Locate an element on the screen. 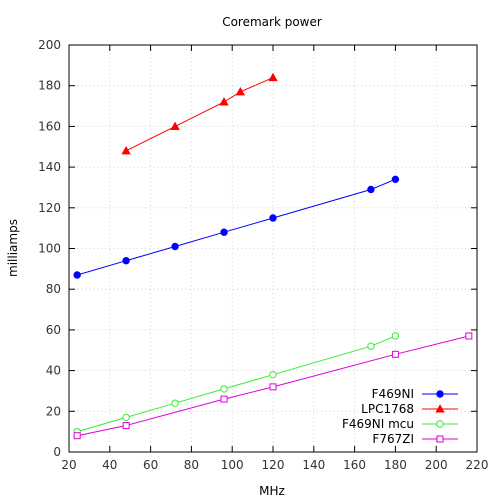 The height and width of the screenshot is (500, 500). y-tick-label: 80 is located at coordinates (53, 289).